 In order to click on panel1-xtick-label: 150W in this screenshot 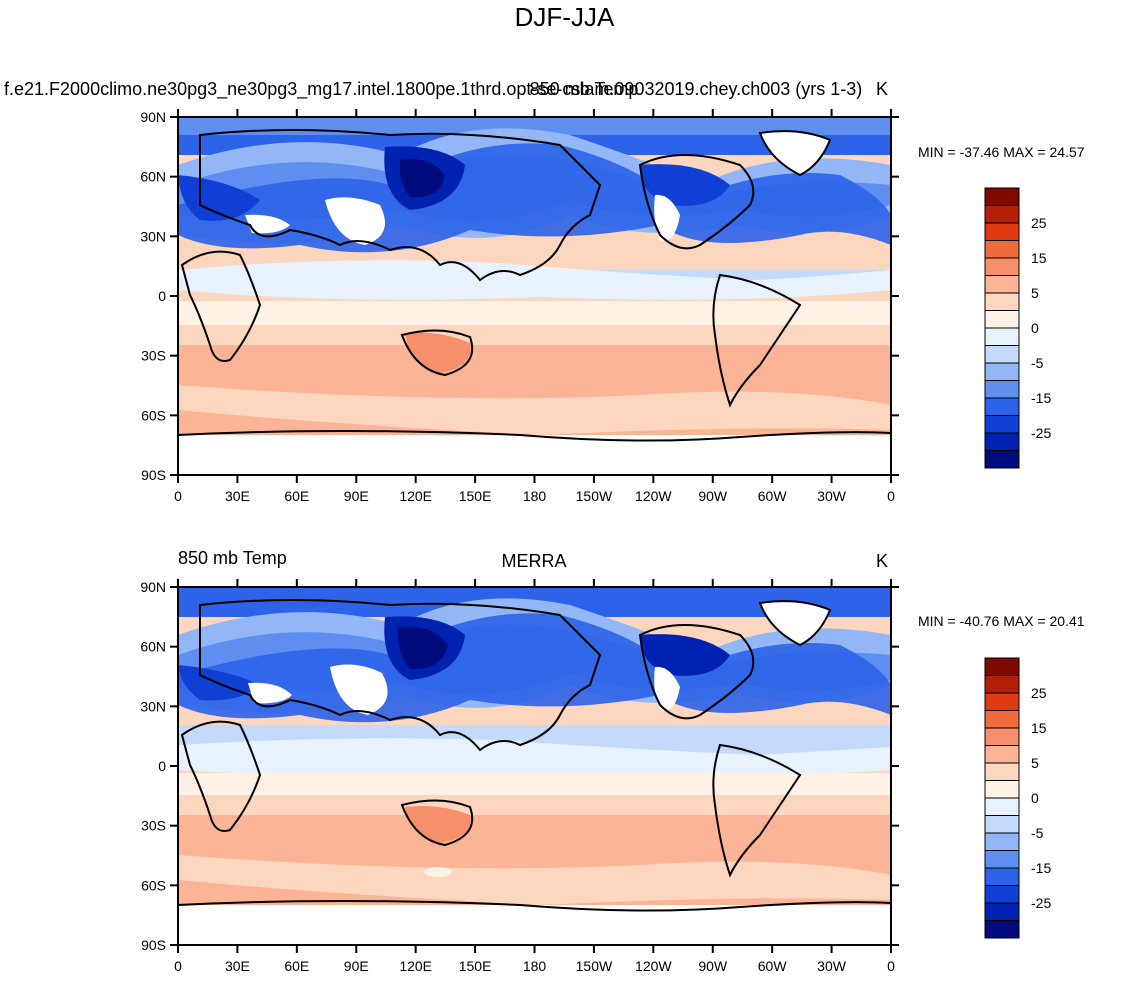, I will do `click(594, 496)`.